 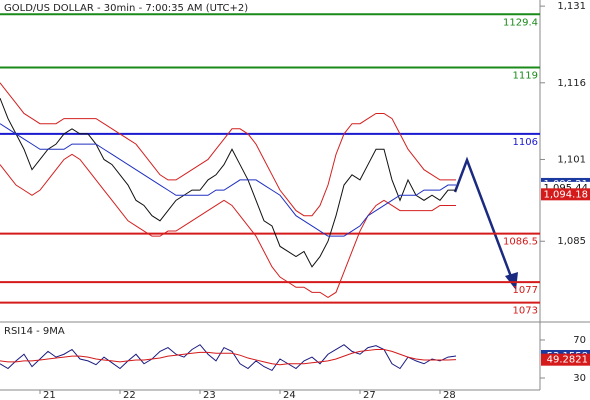 What do you see at coordinates (571, 6) in the screenshot?
I see `y-tick-label: 1,131` at bounding box center [571, 6].